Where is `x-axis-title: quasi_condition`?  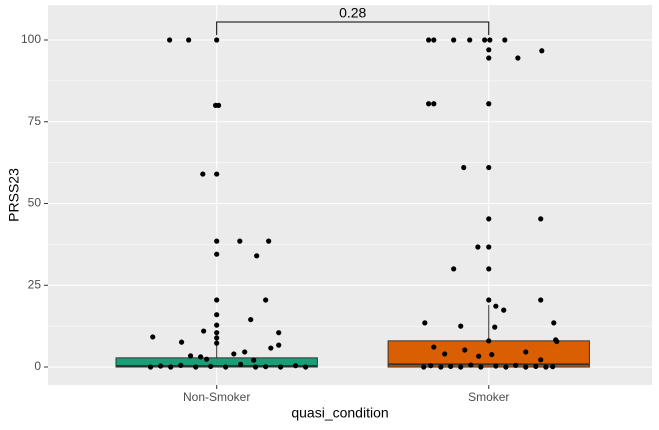
x-axis-title: quasi_condition is located at coordinates (339, 413).